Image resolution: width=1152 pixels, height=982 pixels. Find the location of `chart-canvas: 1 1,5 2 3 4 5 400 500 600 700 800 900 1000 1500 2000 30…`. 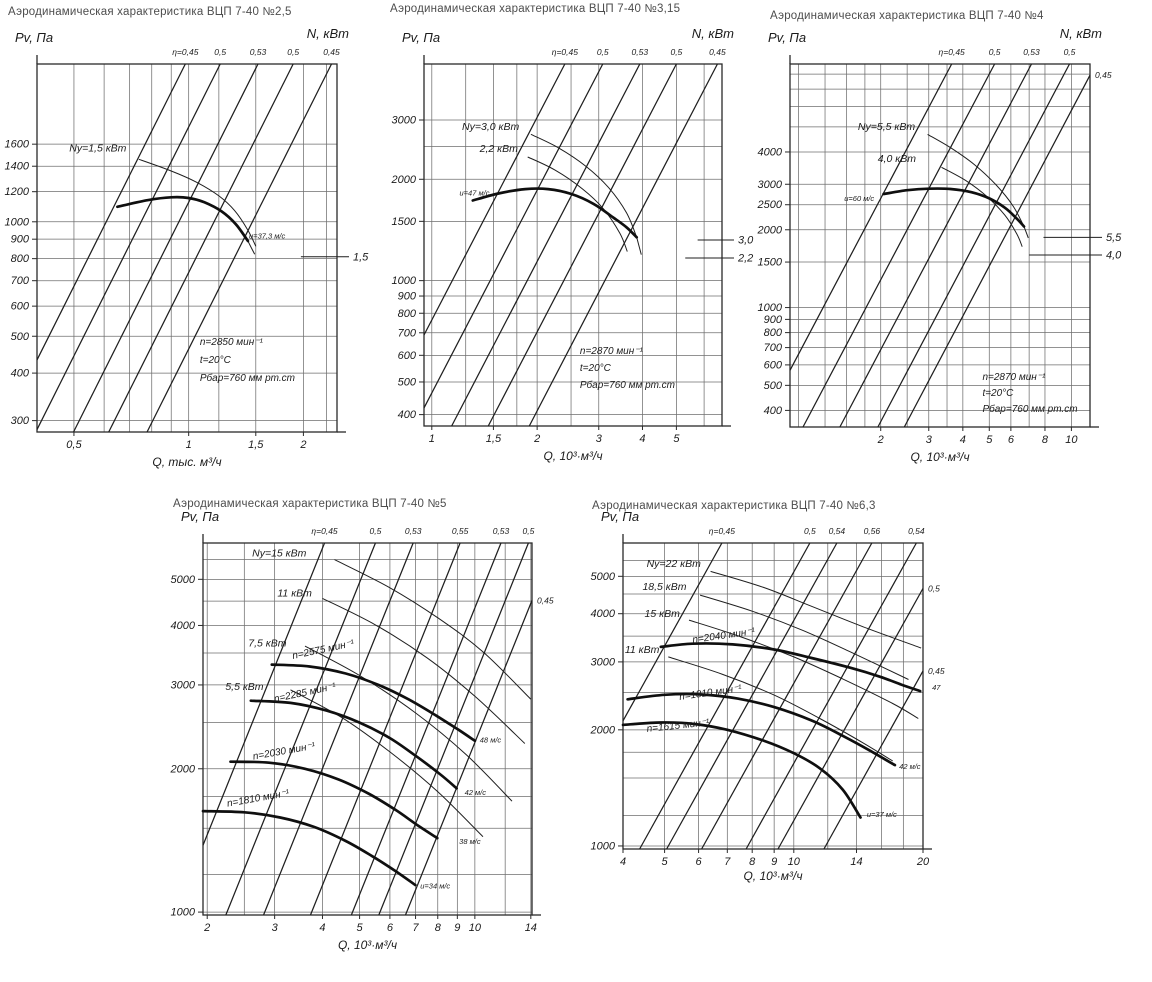

chart-canvas: 1 1,5 2 3 4 5 400 500 600 700 800 900 1000 1500 2000 30… is located at coordinates (573, 244).